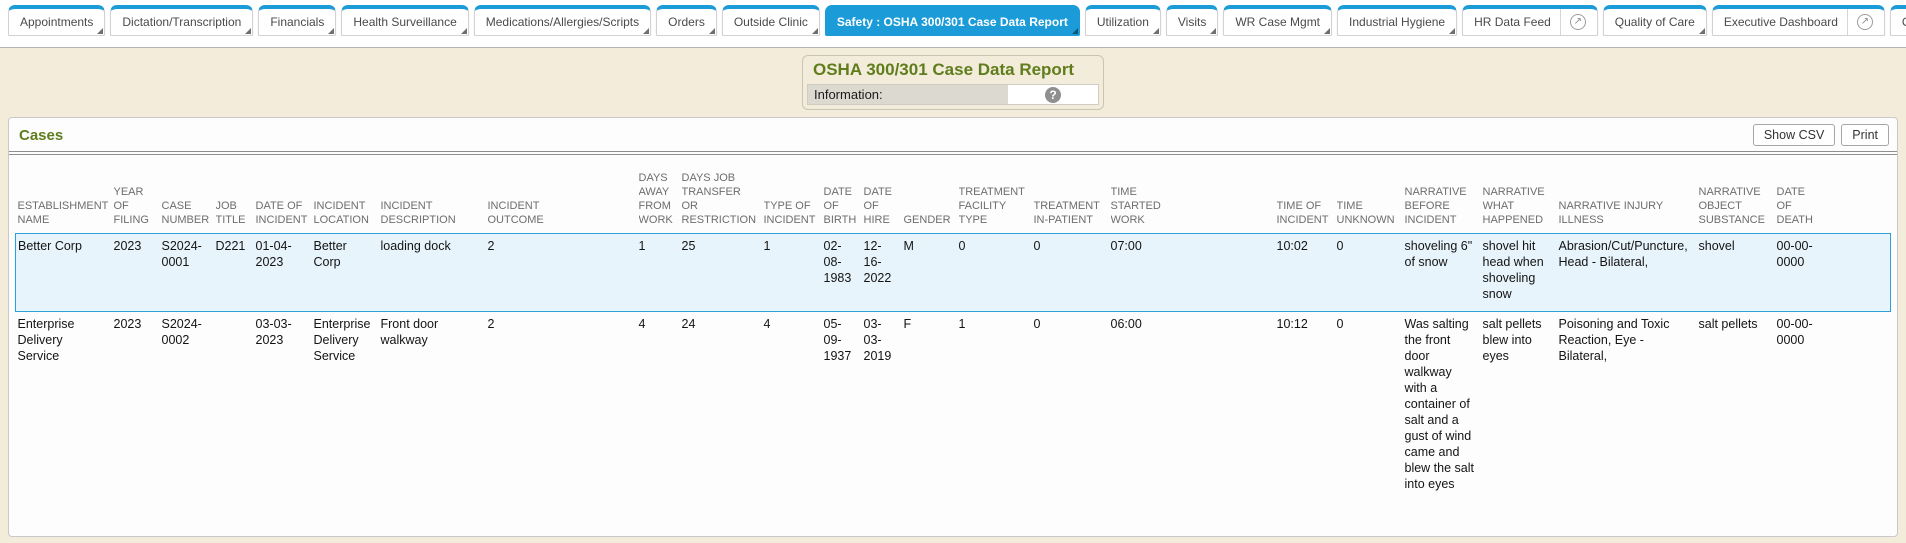 The width and height of the screenshot is (1906, 543). What do you see at coordinates (1443, 272) in the screenshot?
I see `cell-narrative-before-incident: shoveling 6" of snow` at bounding box center [1443, 272].